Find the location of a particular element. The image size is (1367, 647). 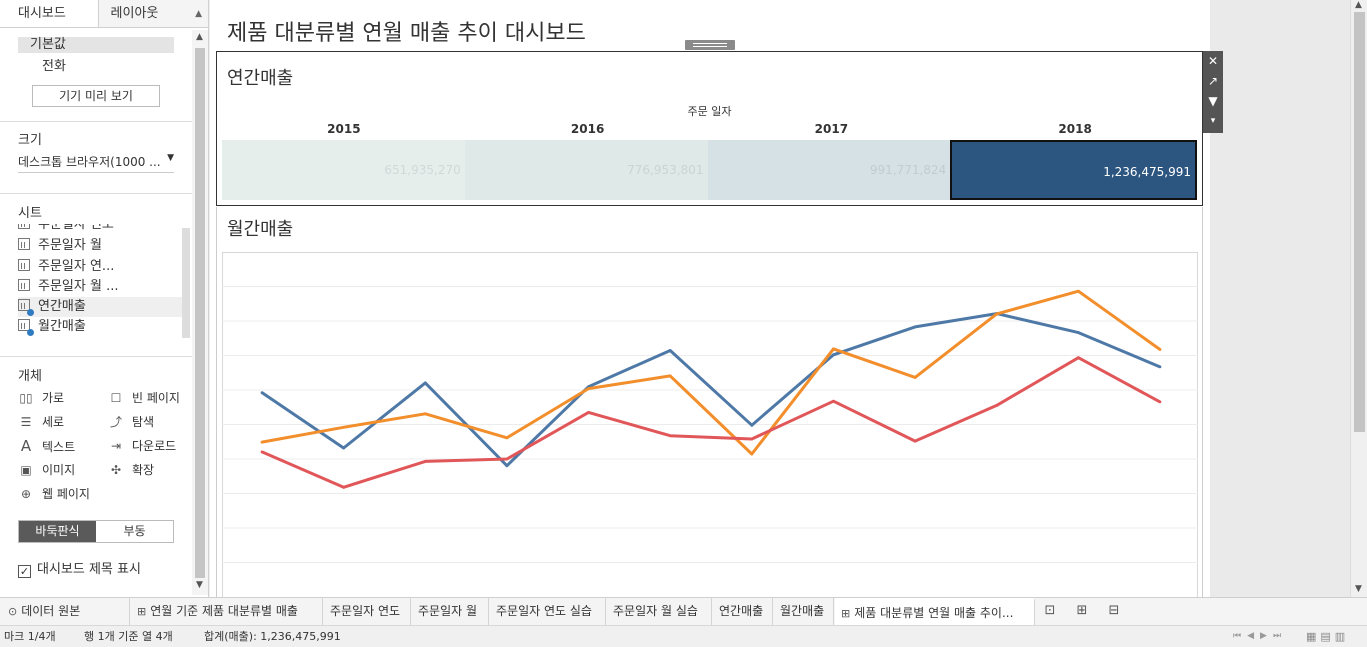

object-navigation: ⤴ 탐색 is located at coordinates (131, 422).